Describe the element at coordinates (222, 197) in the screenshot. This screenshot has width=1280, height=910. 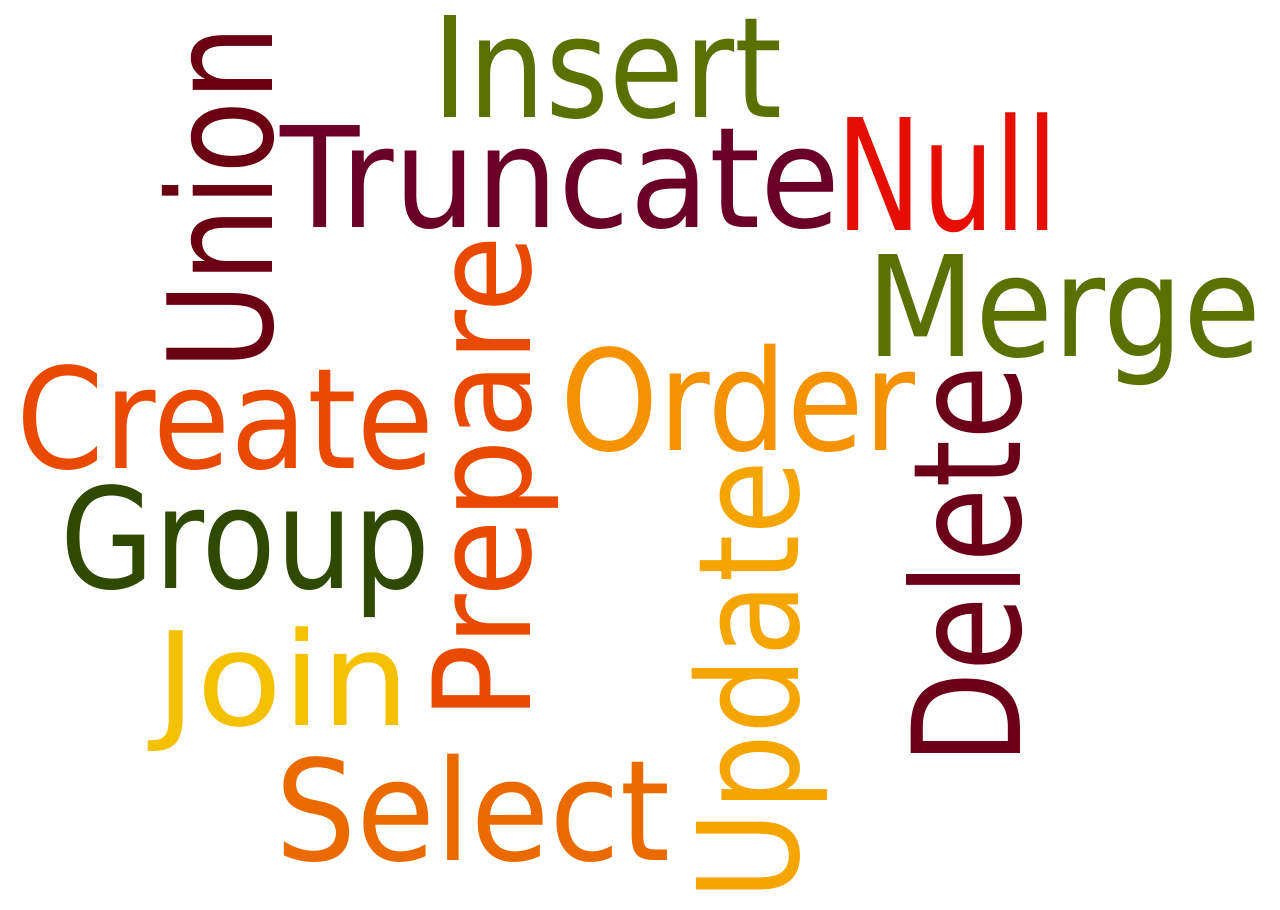
I see `word-union: Union` at that location.